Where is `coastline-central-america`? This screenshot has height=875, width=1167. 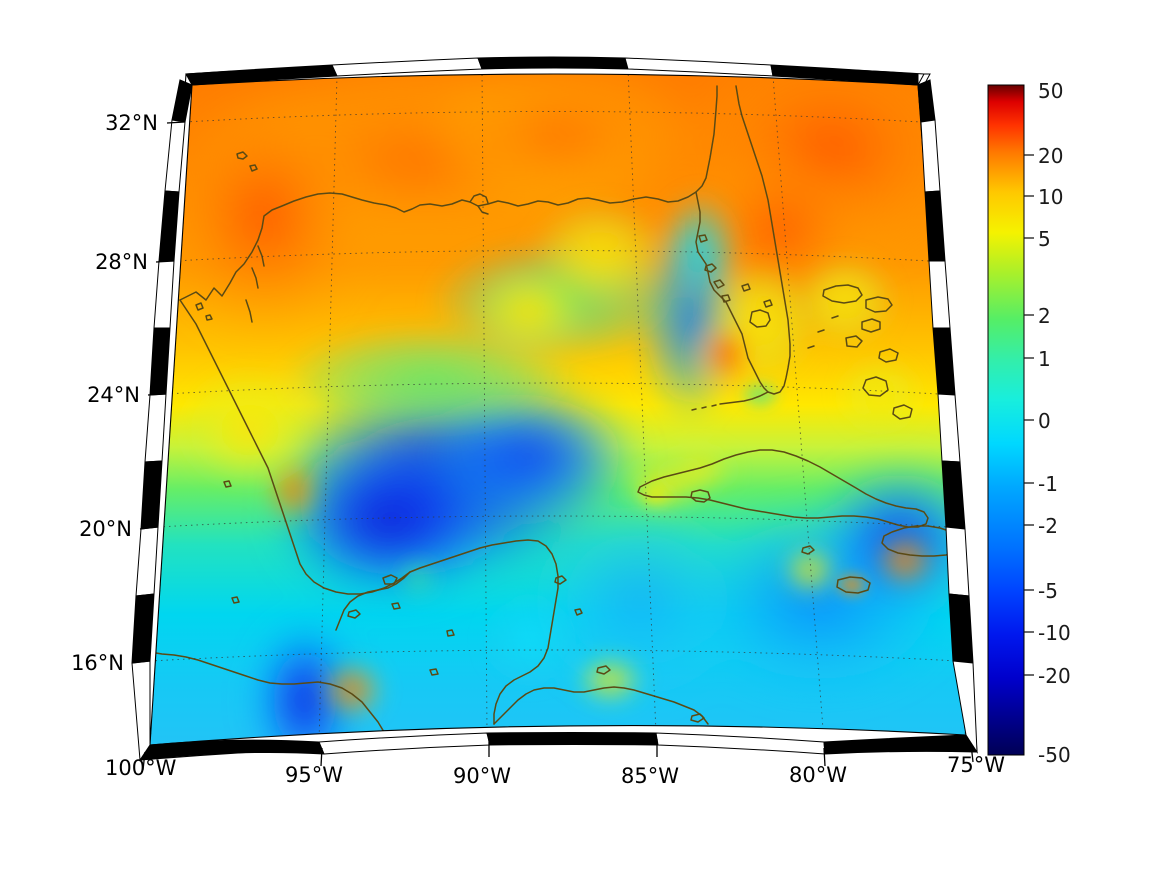 coastline-central-america is located at coordinates (601, 705).